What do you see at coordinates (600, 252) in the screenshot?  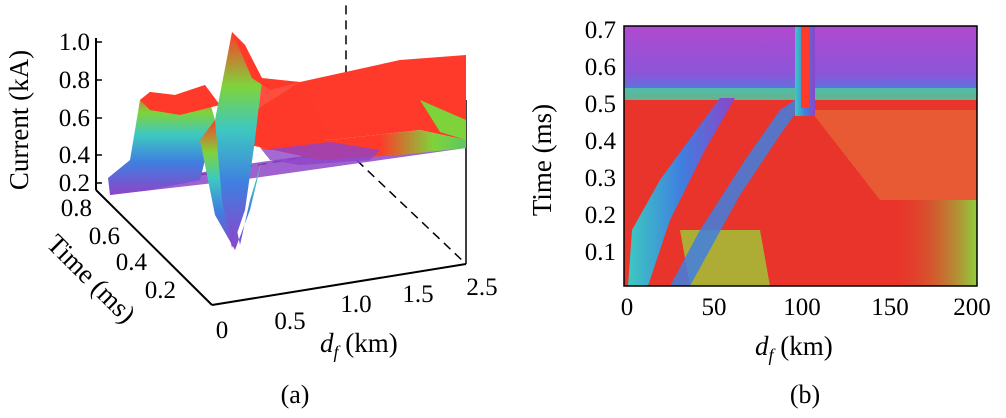 I see `y-tick-label: 0.1` at bounding box center [600, 252].